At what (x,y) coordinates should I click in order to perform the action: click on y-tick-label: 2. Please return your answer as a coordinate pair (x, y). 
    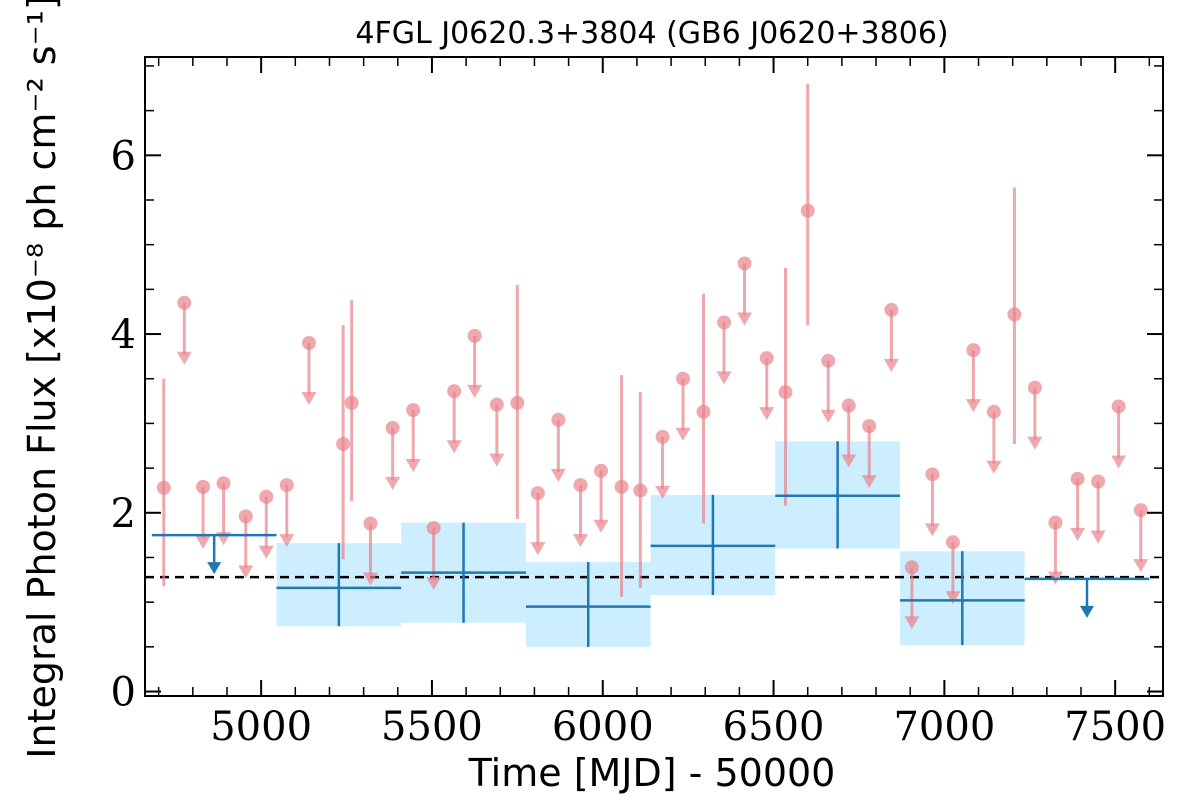
    Looking at the image, I should click on (123, 514).